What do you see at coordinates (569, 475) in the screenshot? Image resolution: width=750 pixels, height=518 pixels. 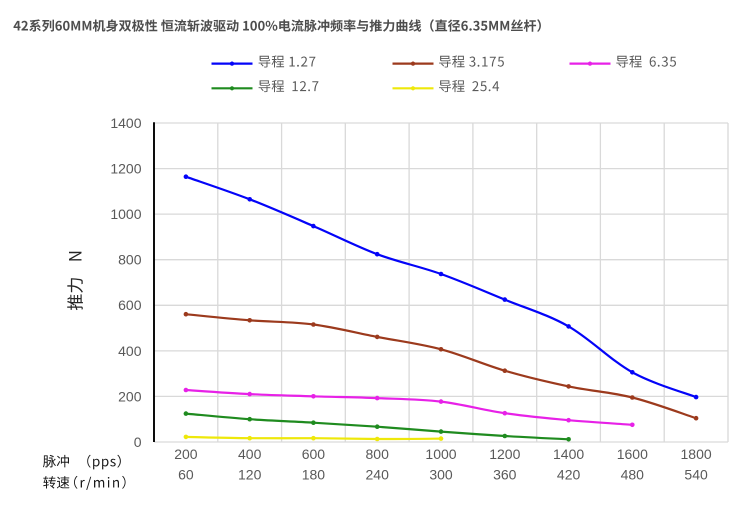 I see `svg-text: 420` at bounding box center [569, 475].